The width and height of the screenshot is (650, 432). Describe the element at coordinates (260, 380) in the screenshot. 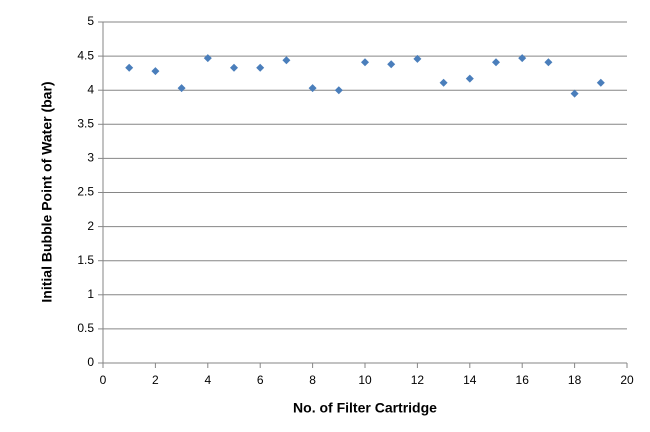

I see `x-tick-label: 6` at that location.